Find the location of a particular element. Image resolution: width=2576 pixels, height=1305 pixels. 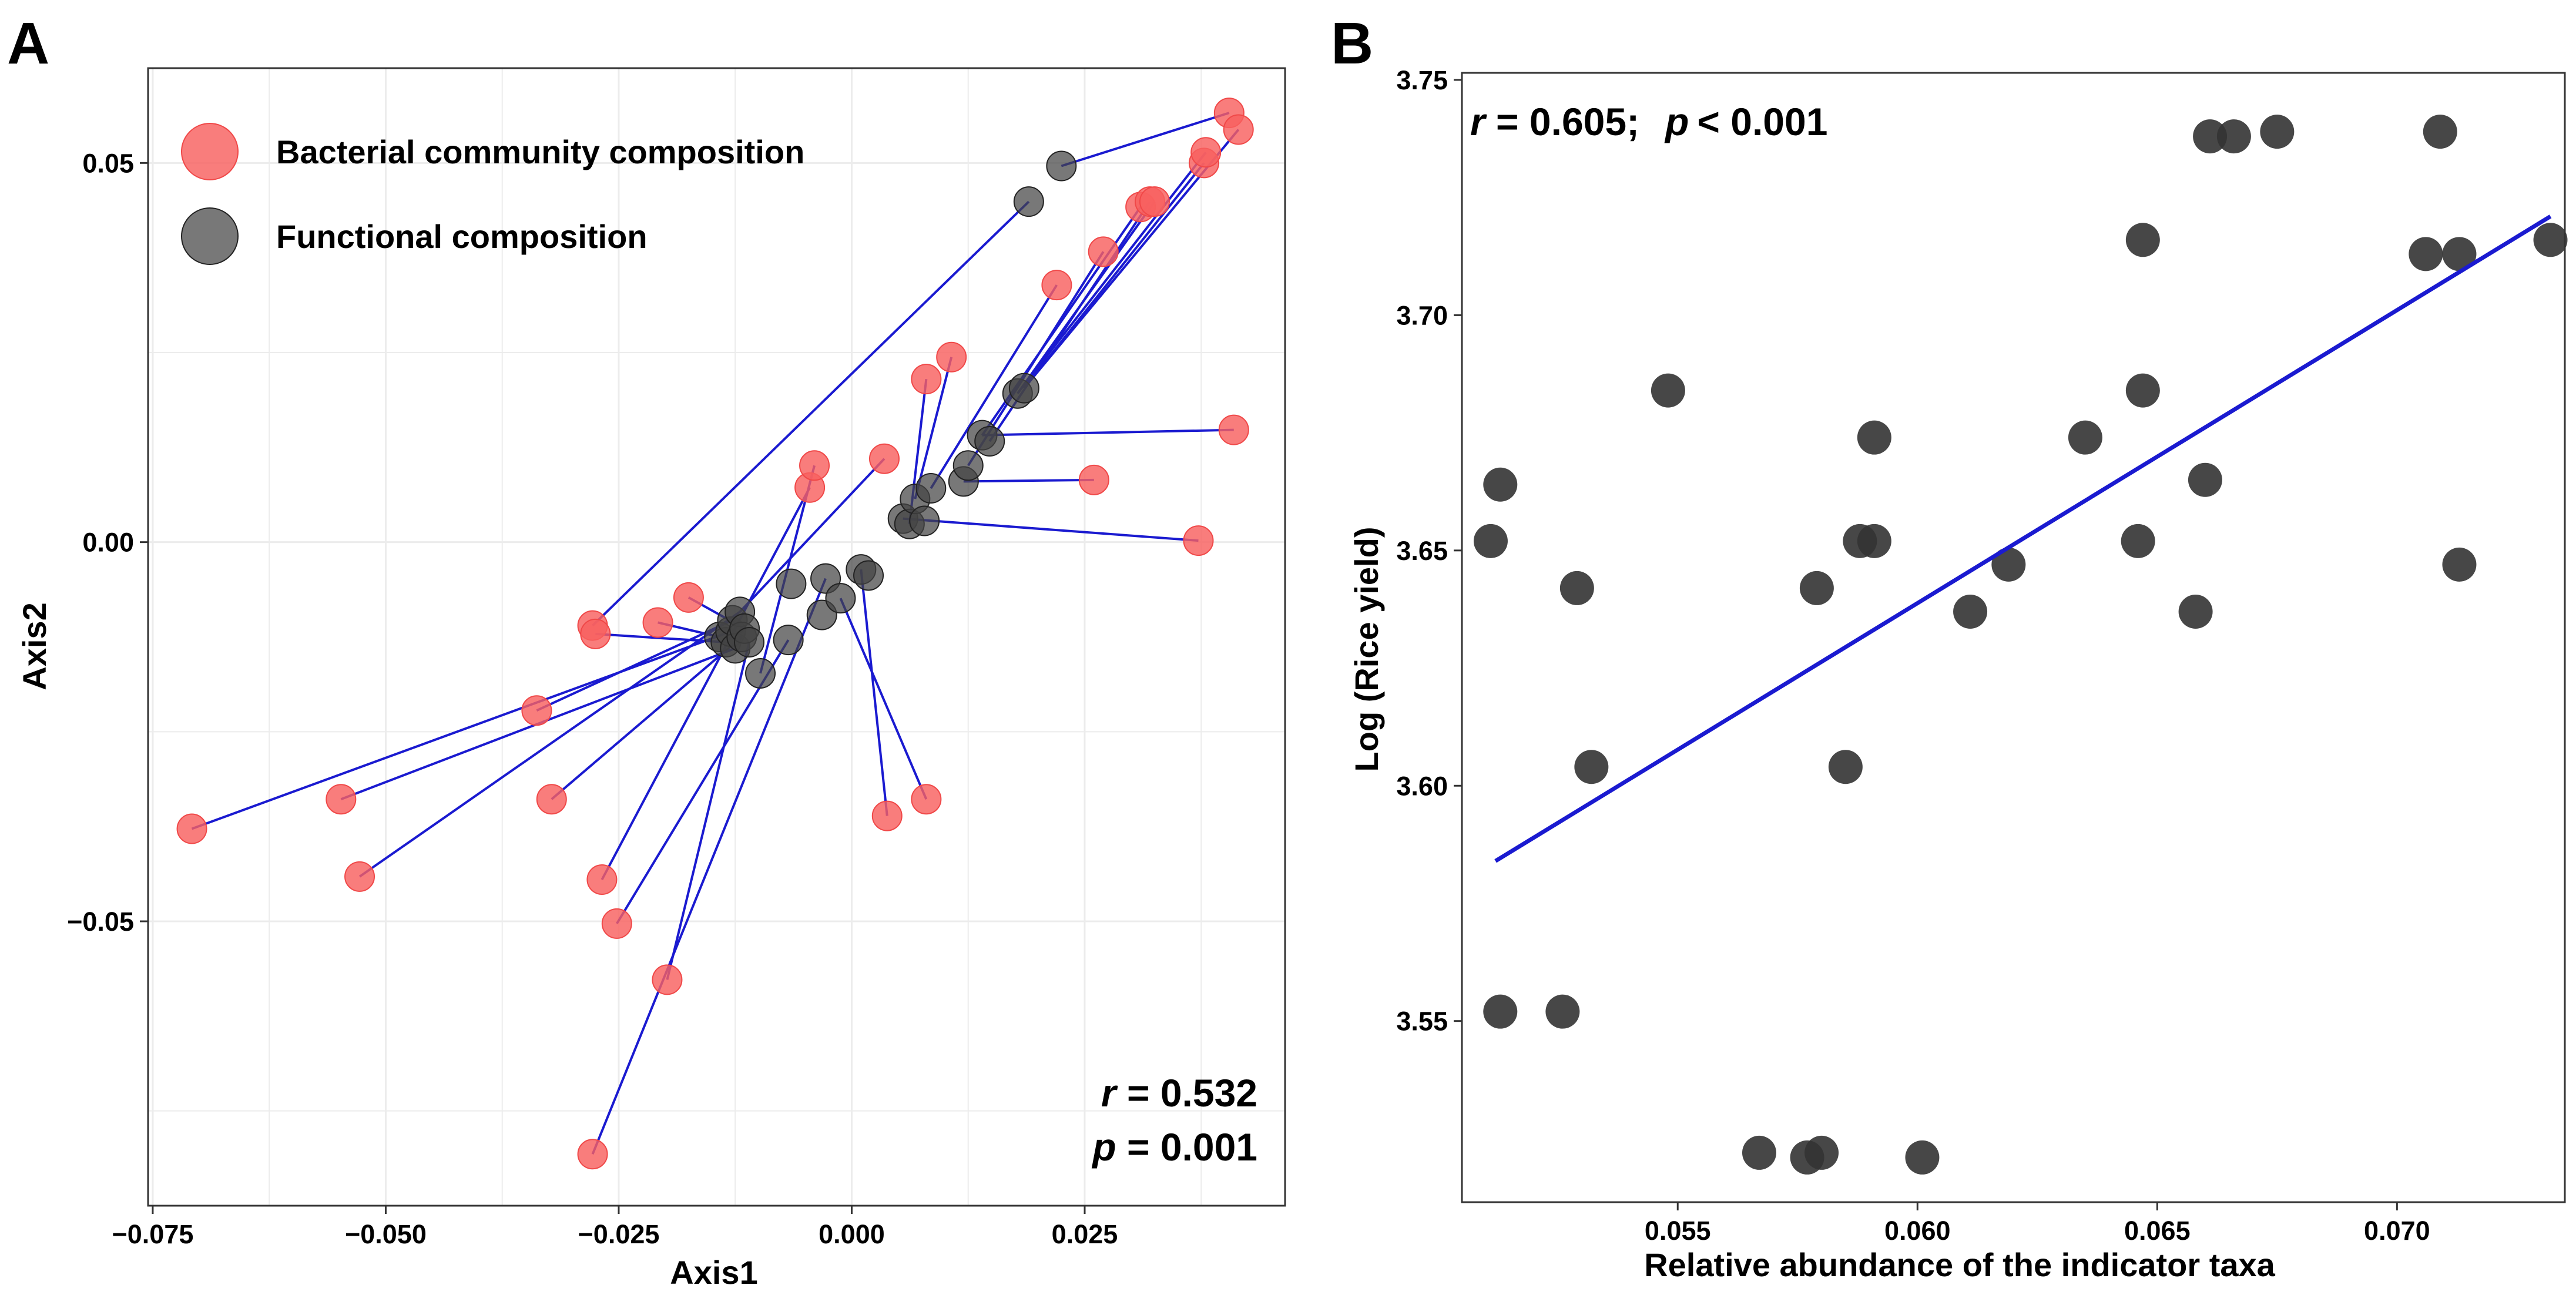

panel-a-y-axis-title: Axis2 is located at coordinates (34, 646).